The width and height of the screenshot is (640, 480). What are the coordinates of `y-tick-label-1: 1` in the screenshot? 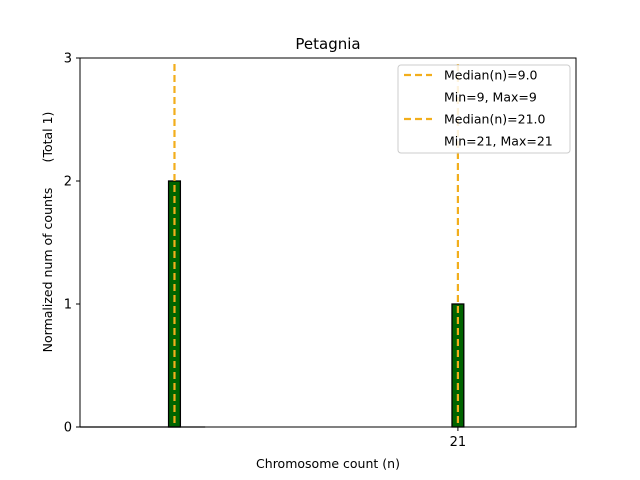 It's located at (68, 305).